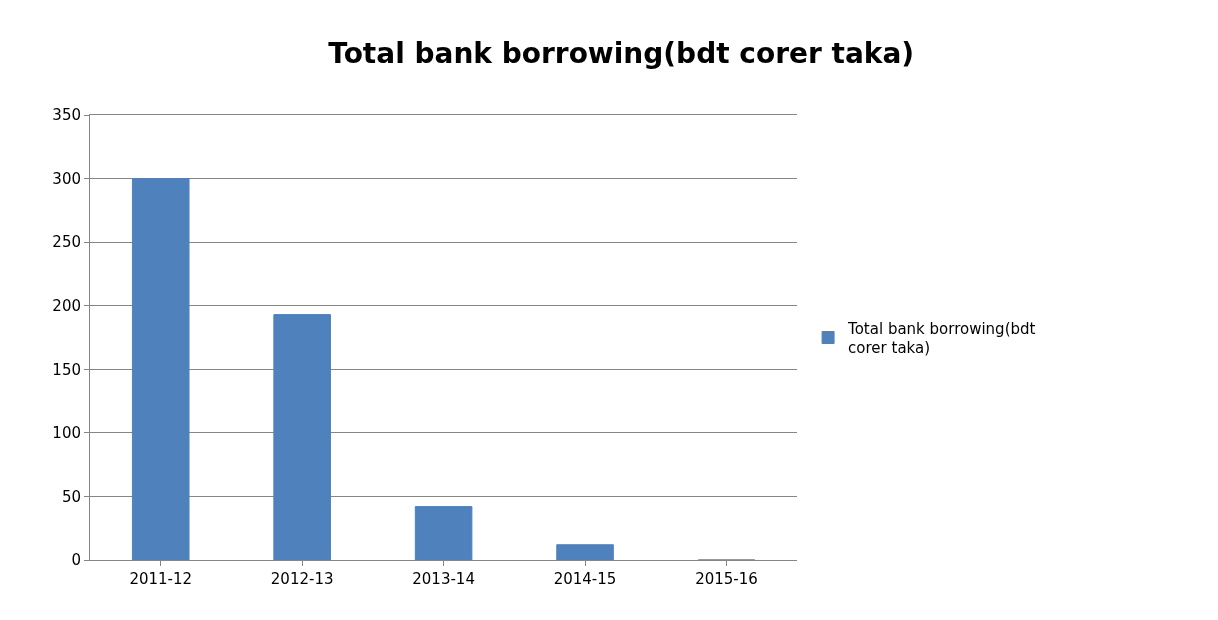 This screenshot has width=1218, height=620. What do you see at coordinates (66, 433) in the screenshot?
I see `y-tick-label: 100` at bounding box center [66, 433].